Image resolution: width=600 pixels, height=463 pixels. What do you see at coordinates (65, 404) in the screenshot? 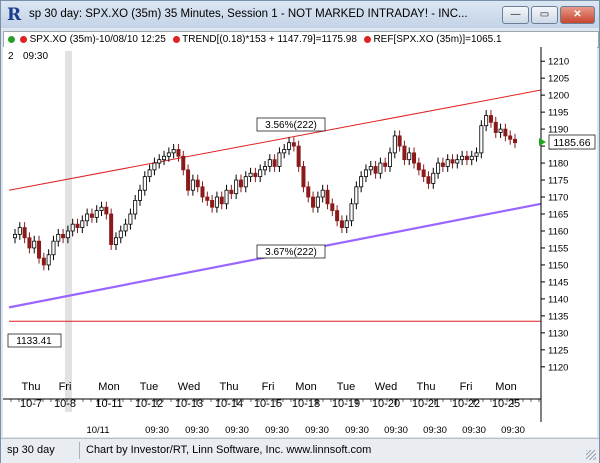
I see `x-date-label: 10-8` at bounding box center [65, 404].